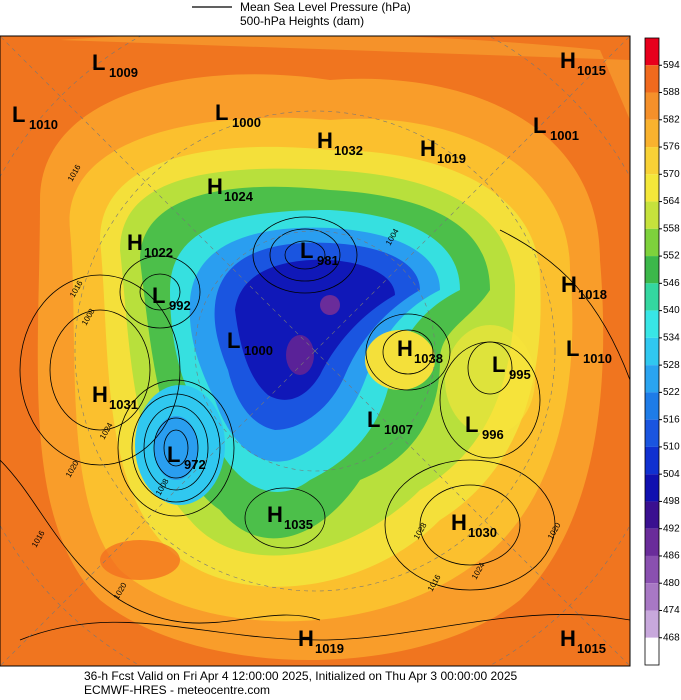 Image resolution: width=681 pixels, height=700 pixels. What do you see at coordinates (671, 119) in the screenshot?
I see `colorbar-label: 582` at bounding box center [671, 119].